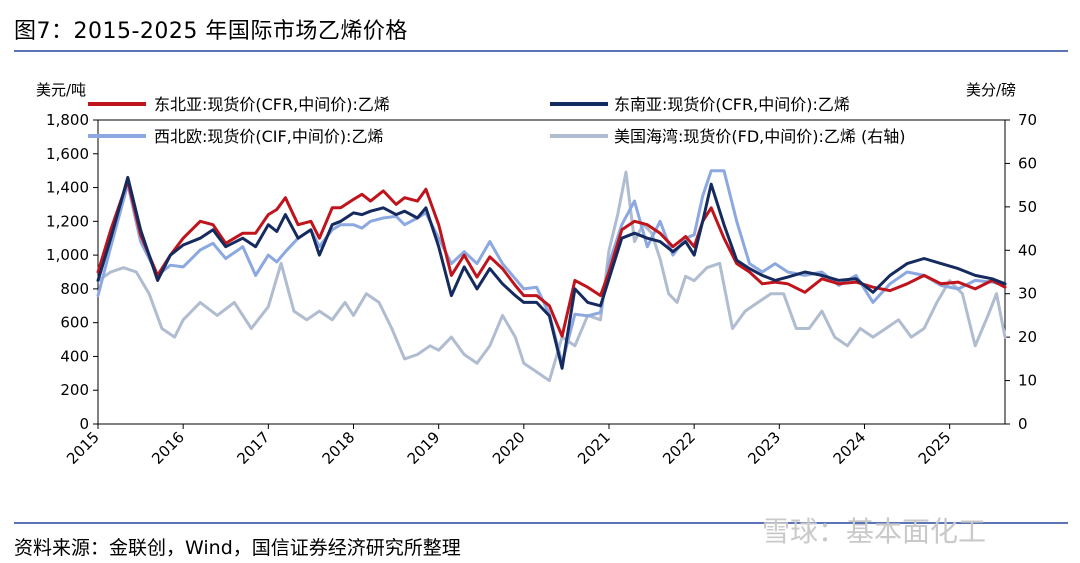  Describe the element at coordinates (594, 448) in the screenshot. I see `x-tick-label: 2021` at that location.